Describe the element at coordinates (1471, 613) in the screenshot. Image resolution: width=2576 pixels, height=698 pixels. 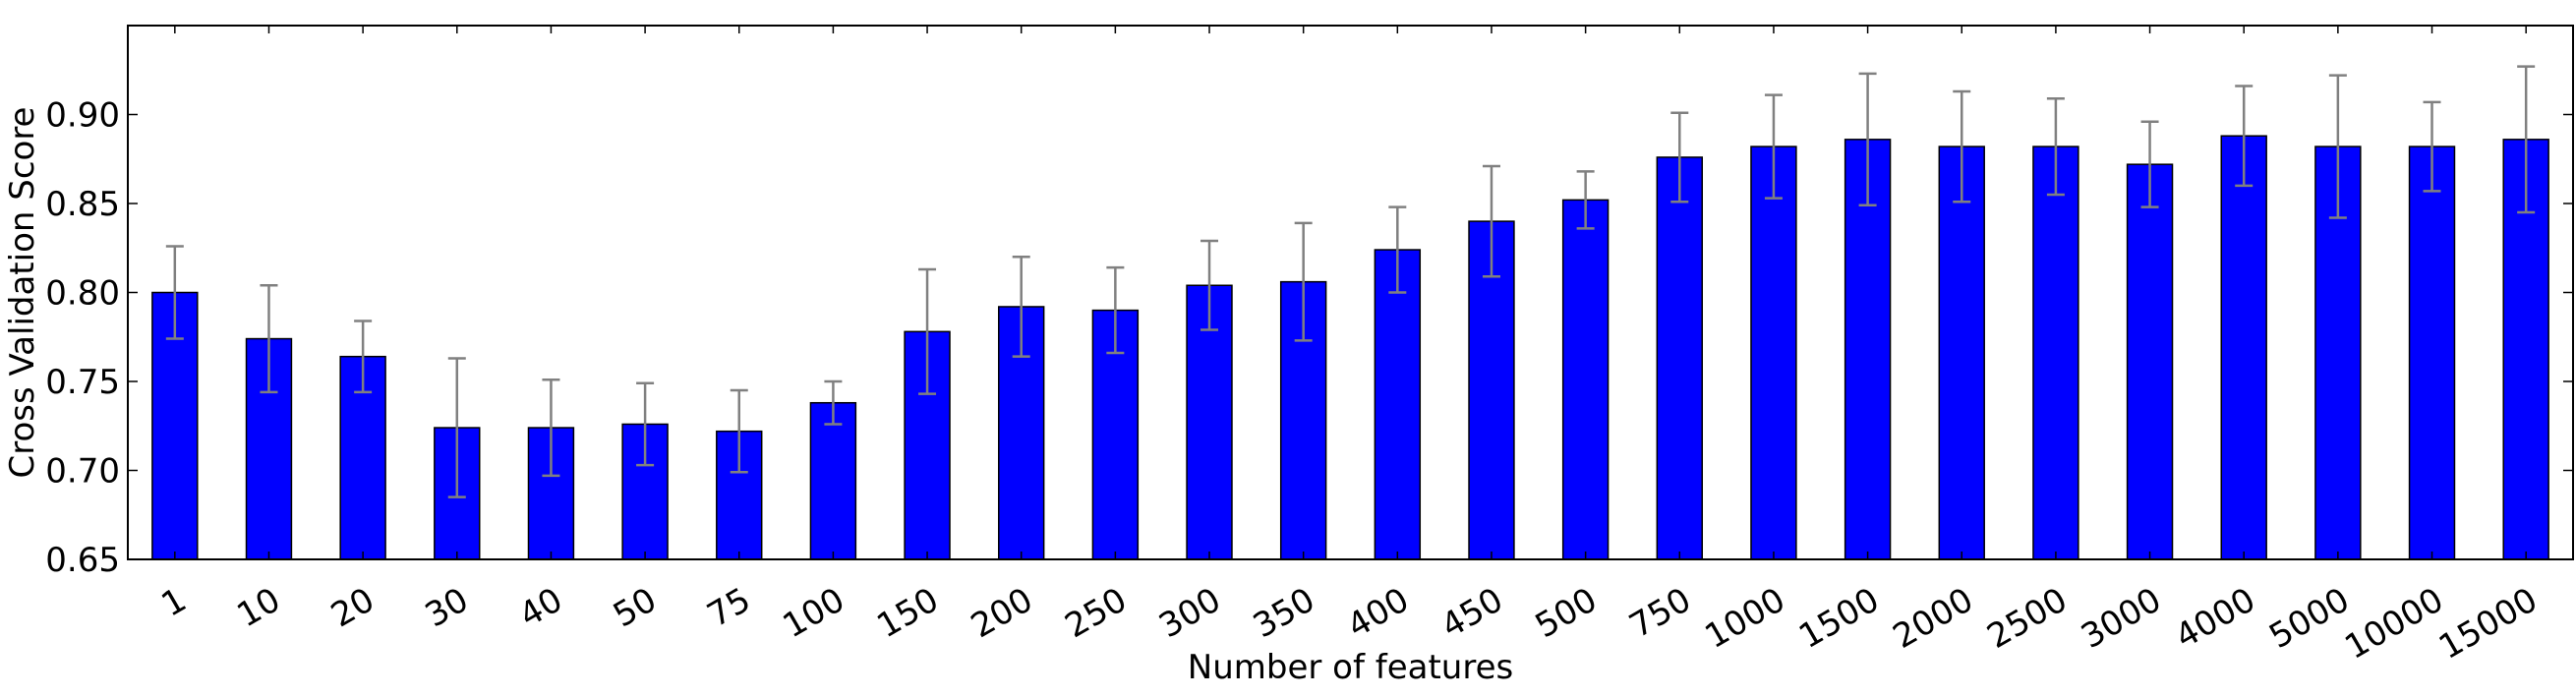
I see `x-tick-label: 450` at that location.